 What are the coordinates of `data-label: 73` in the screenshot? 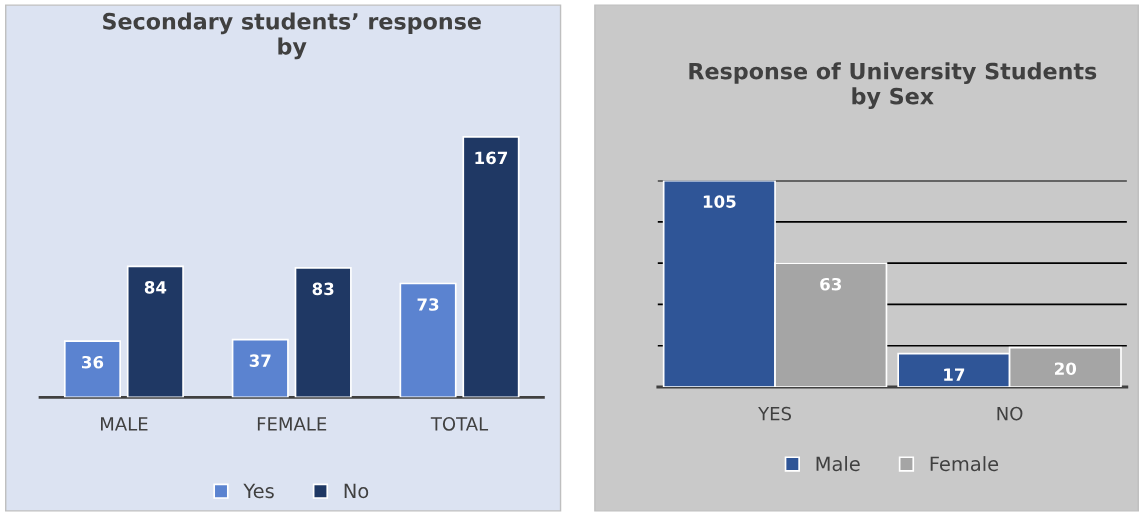 It's located at (428, 304).